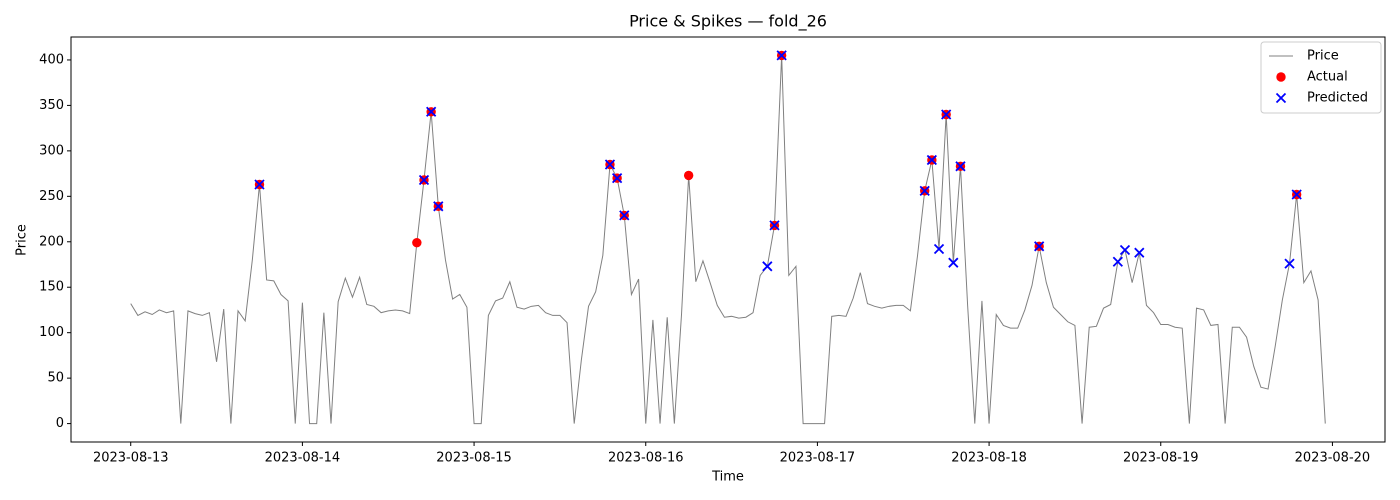 This screenshot has width=1400, height=500. Describe the element at coordinates (646, 458) in the screenshot. I see `x-tick-label: 2023-08-16` at that location.